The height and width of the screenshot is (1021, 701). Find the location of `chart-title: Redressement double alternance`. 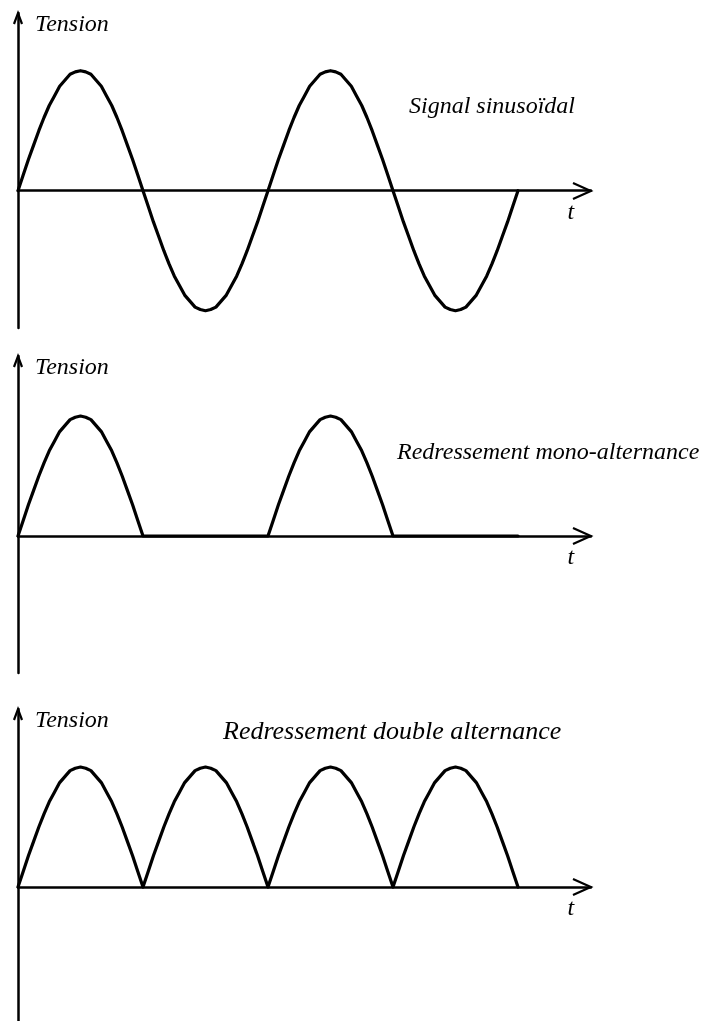

chart-title: Redressement double alternance is located at coordinates (392, 730).